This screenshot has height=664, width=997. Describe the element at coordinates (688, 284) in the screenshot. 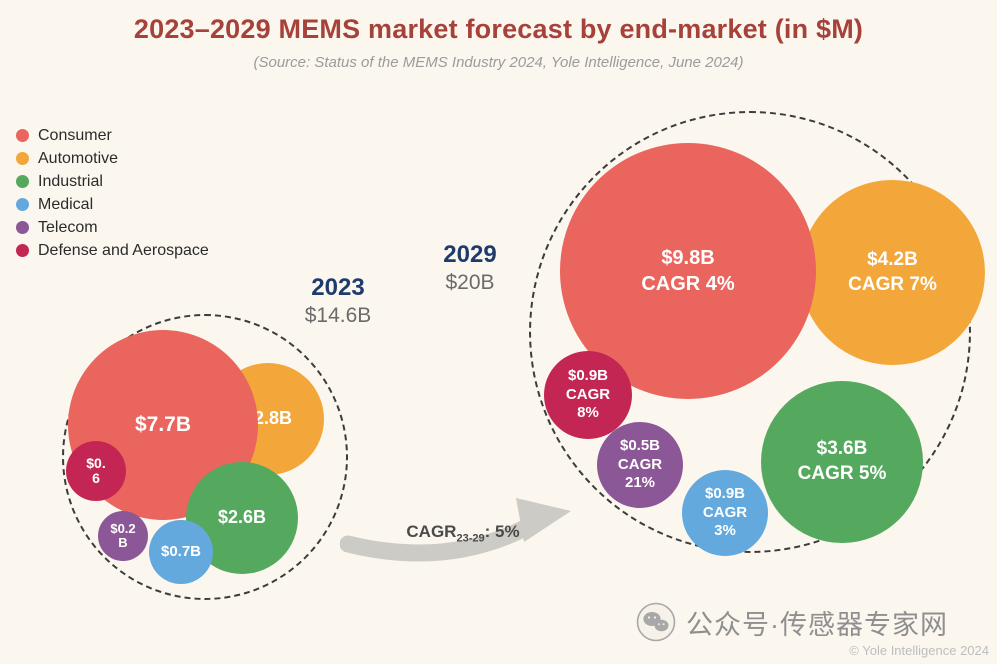

I see `bubble-cagr: CAGR 4%` at that location.